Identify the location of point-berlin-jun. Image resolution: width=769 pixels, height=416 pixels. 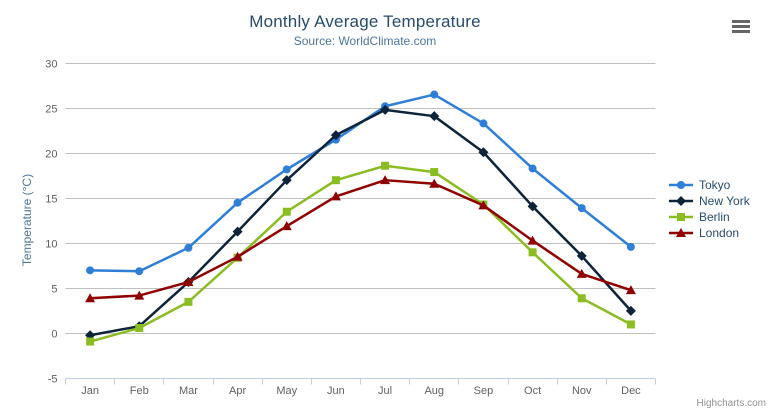
(335, 180).